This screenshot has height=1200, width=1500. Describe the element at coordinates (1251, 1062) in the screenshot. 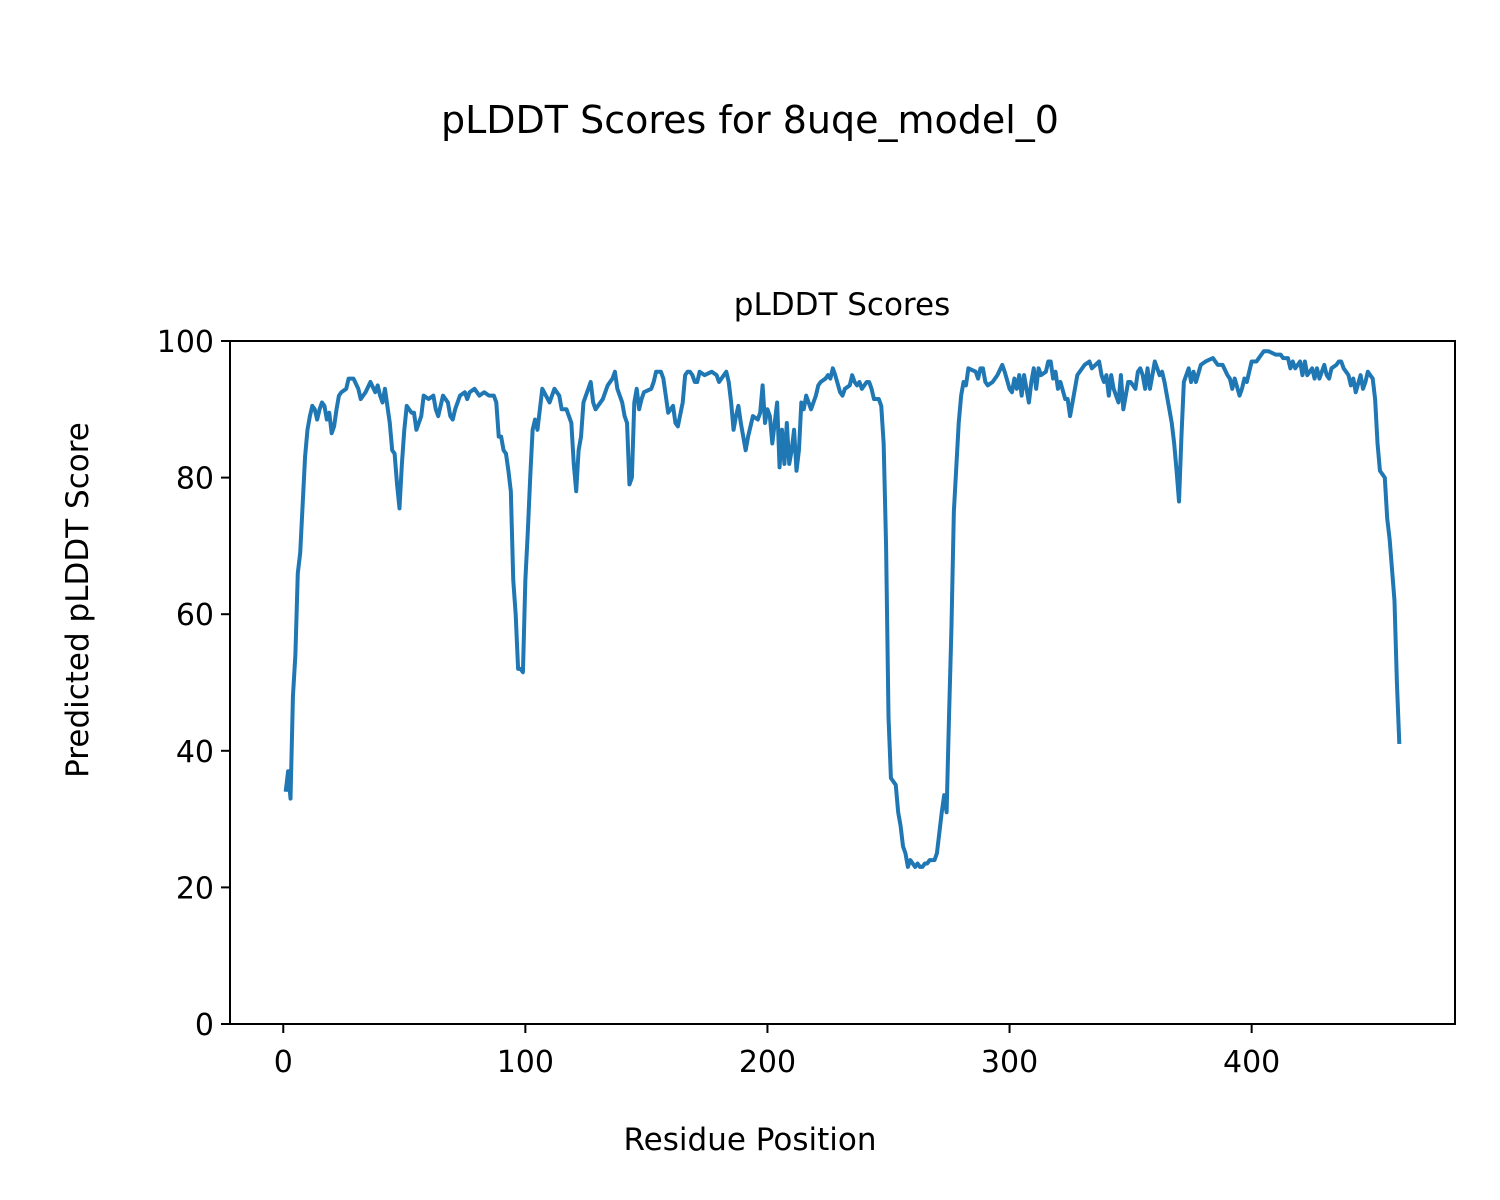

I see `x-tick-label: 400` at that location.